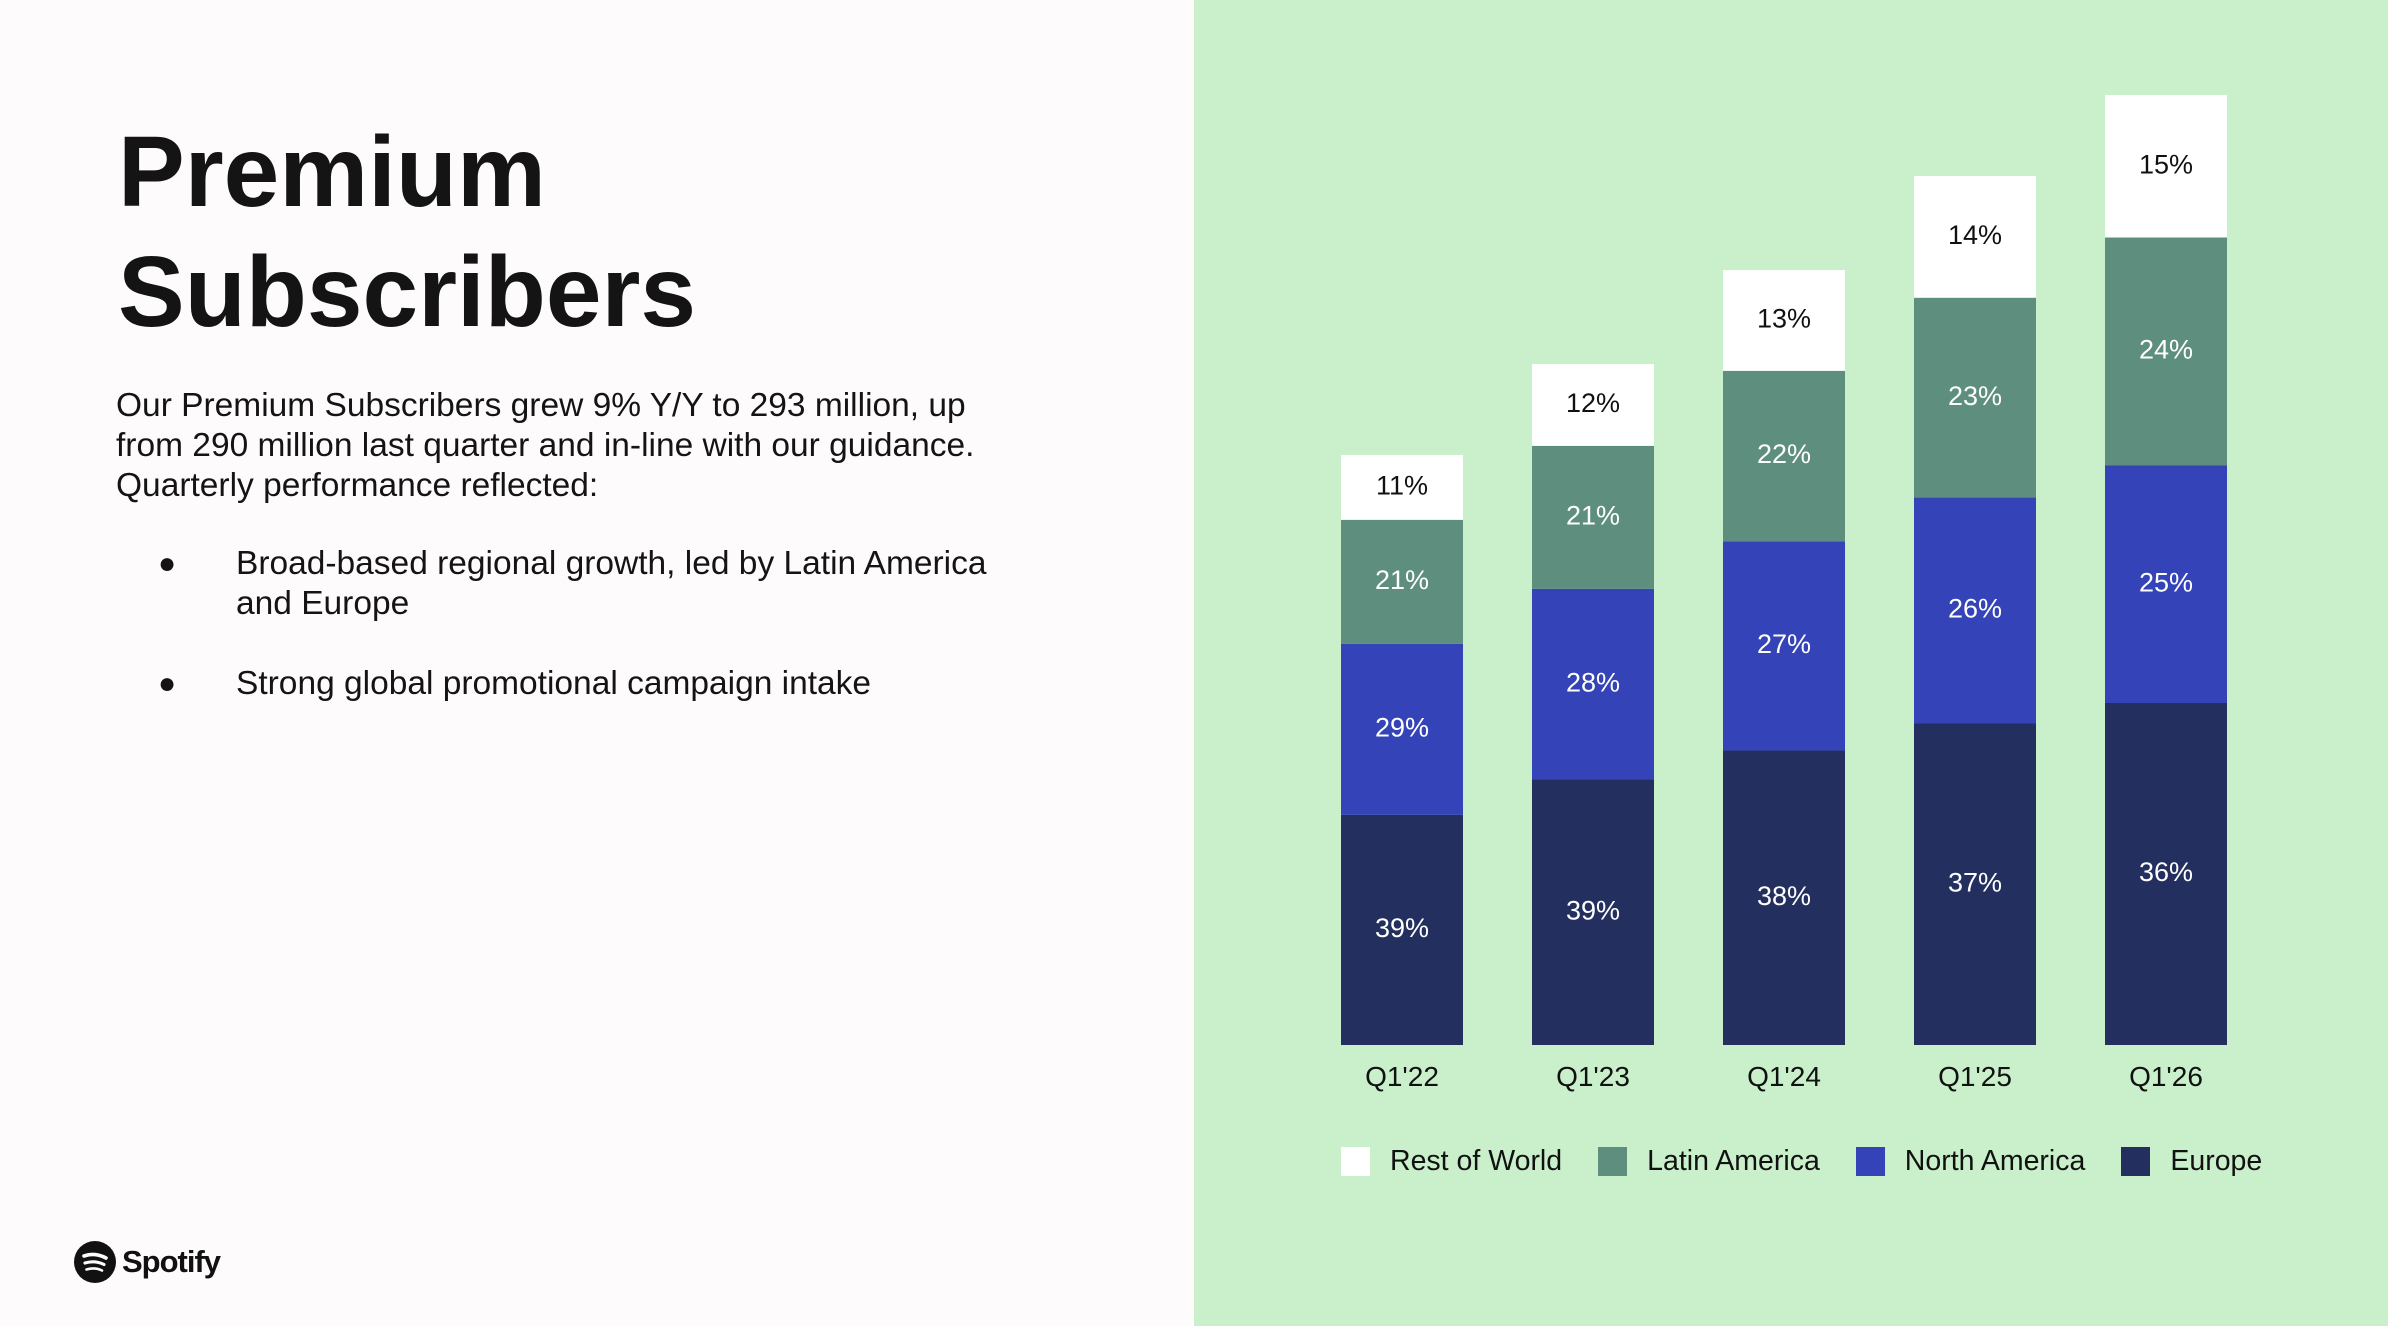 This screenshot has width=2388, height=1326. I want to click on data-label: 24%, so click(2166, 350).